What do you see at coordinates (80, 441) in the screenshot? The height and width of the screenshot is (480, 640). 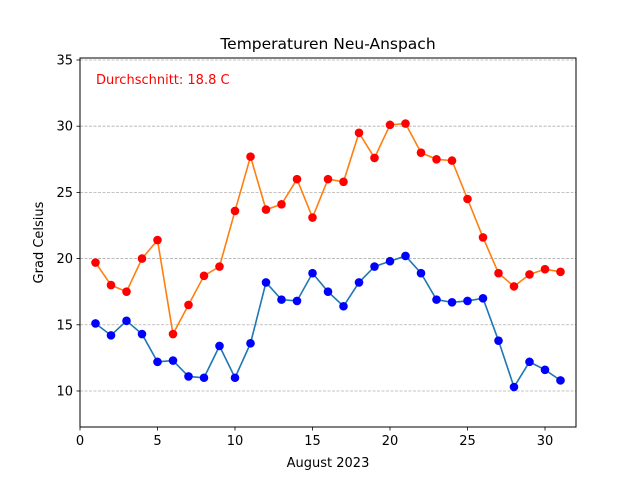 I see `x-tick-label: 0` at bounding box center [80, 441].